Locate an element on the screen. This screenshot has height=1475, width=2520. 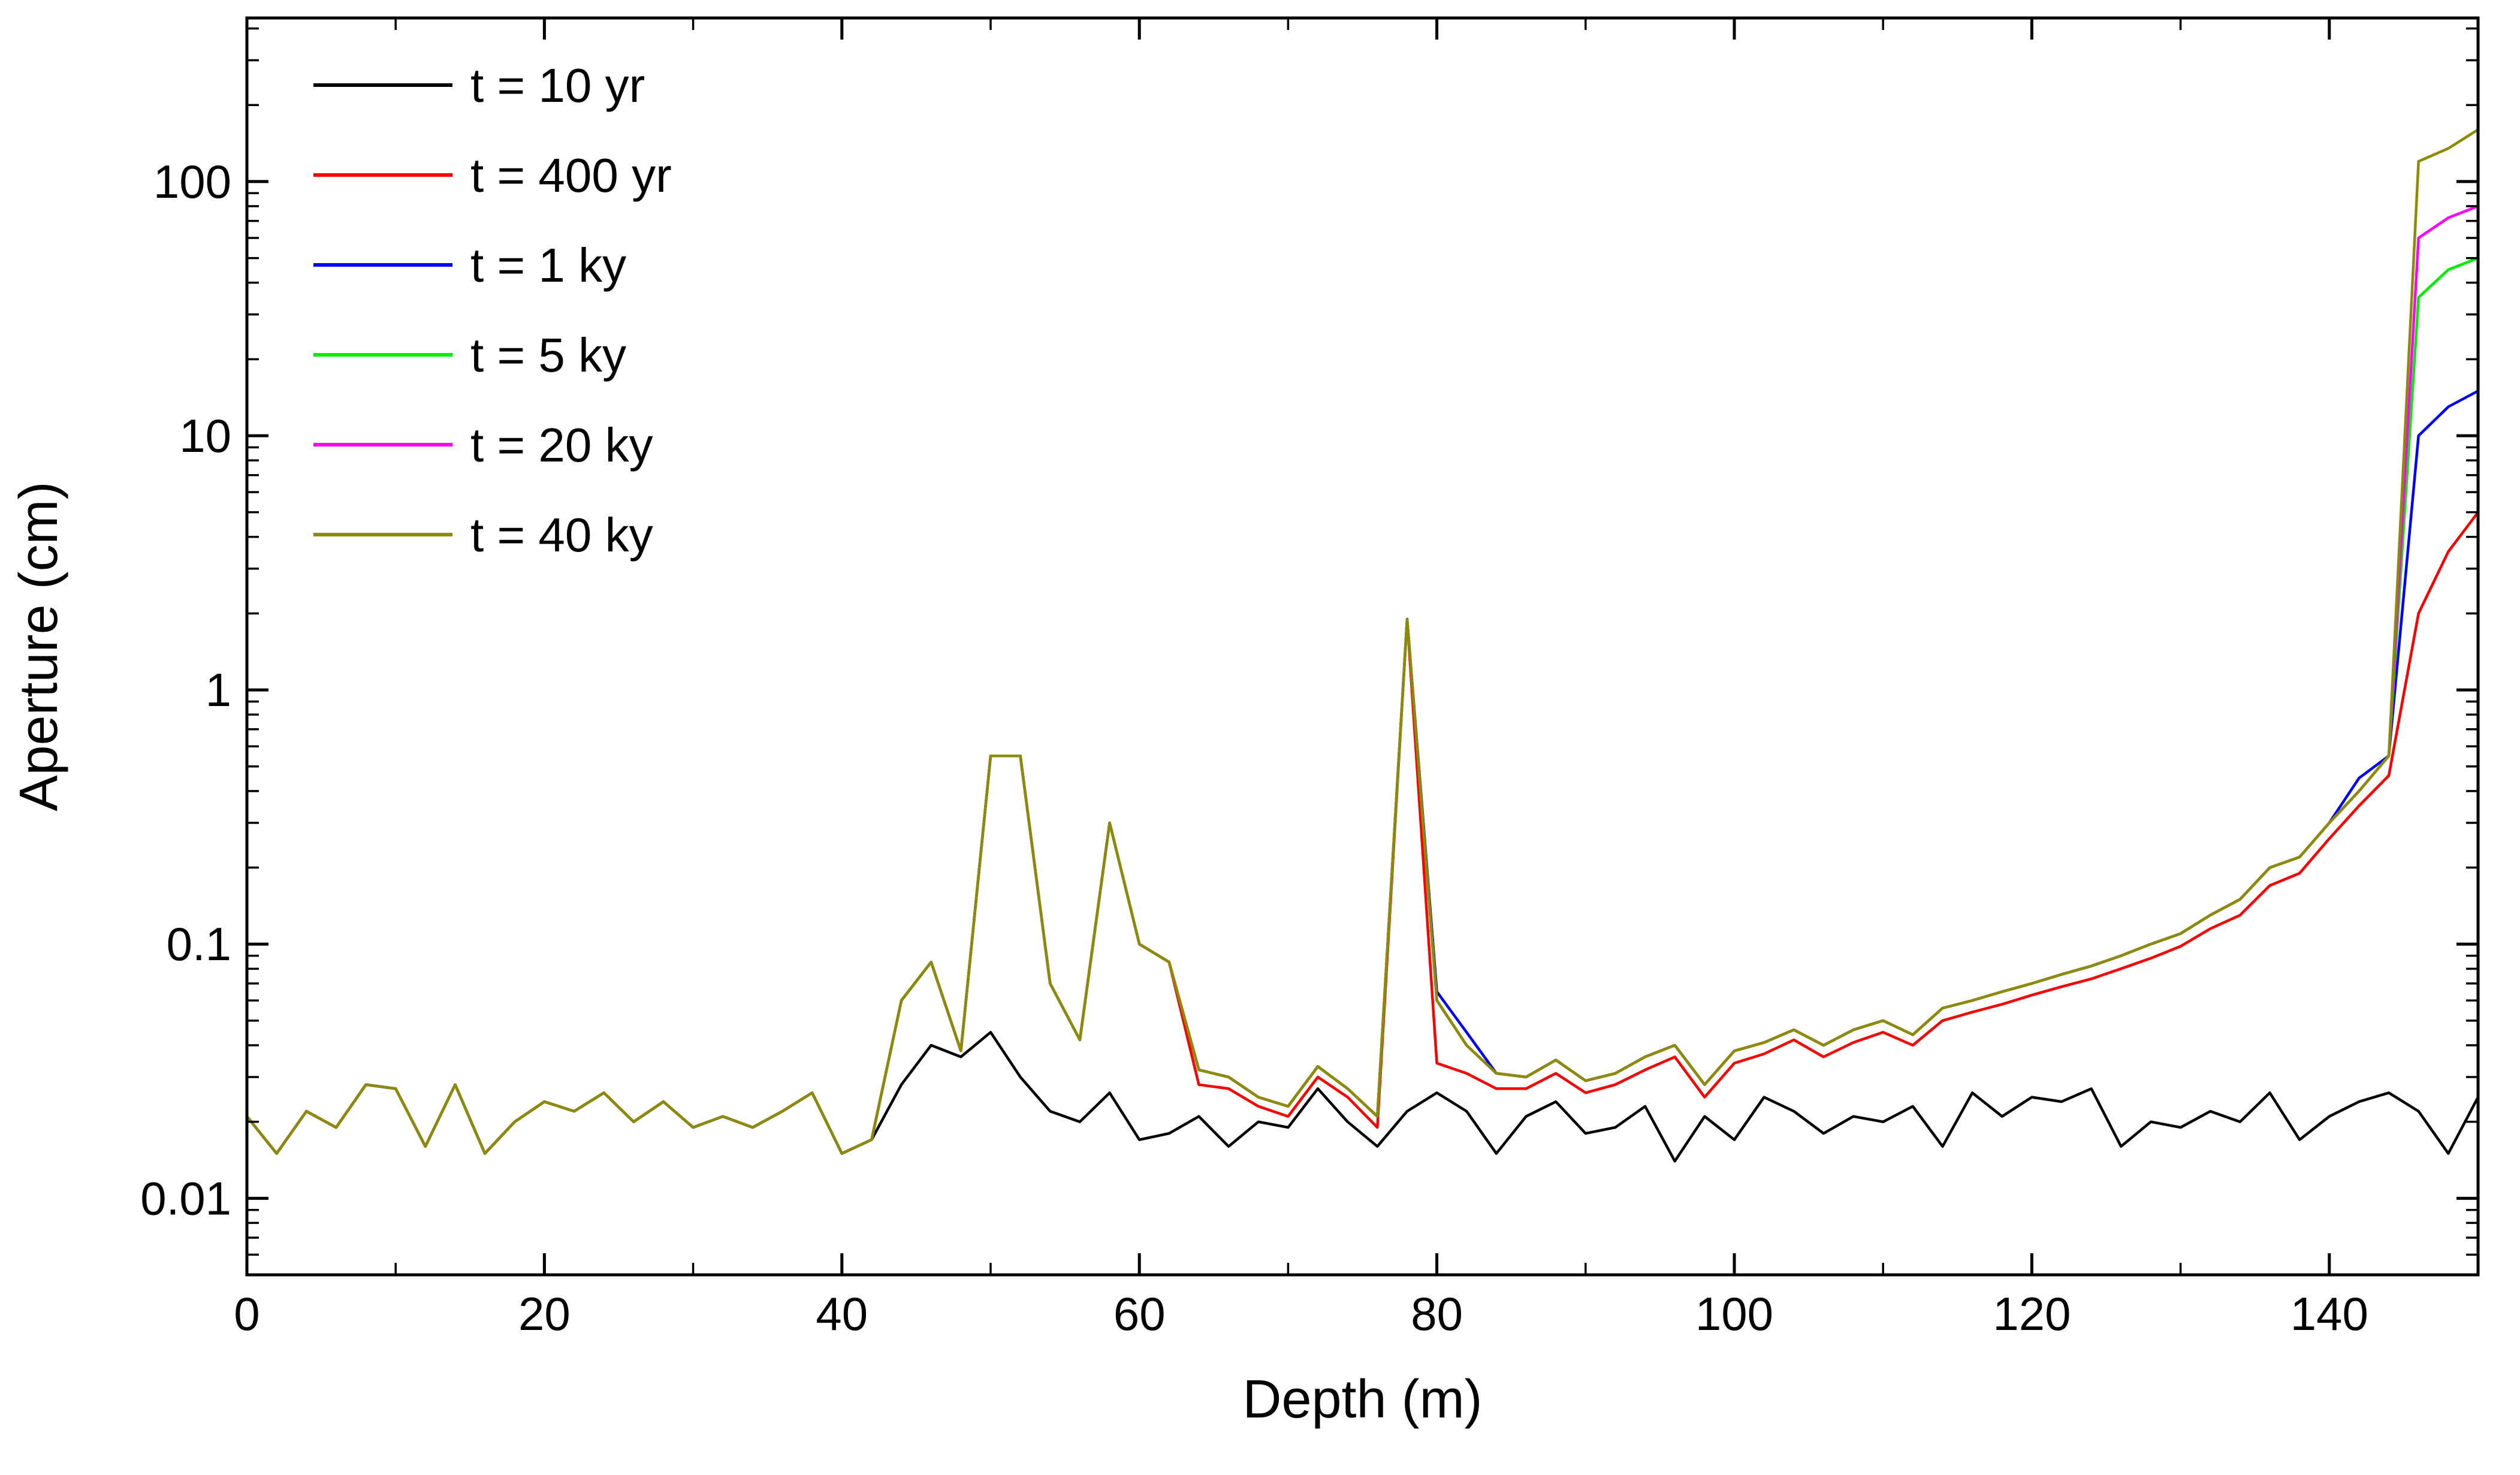
legend-item-2: t = 1 ky is located at coordinates (469, 265).